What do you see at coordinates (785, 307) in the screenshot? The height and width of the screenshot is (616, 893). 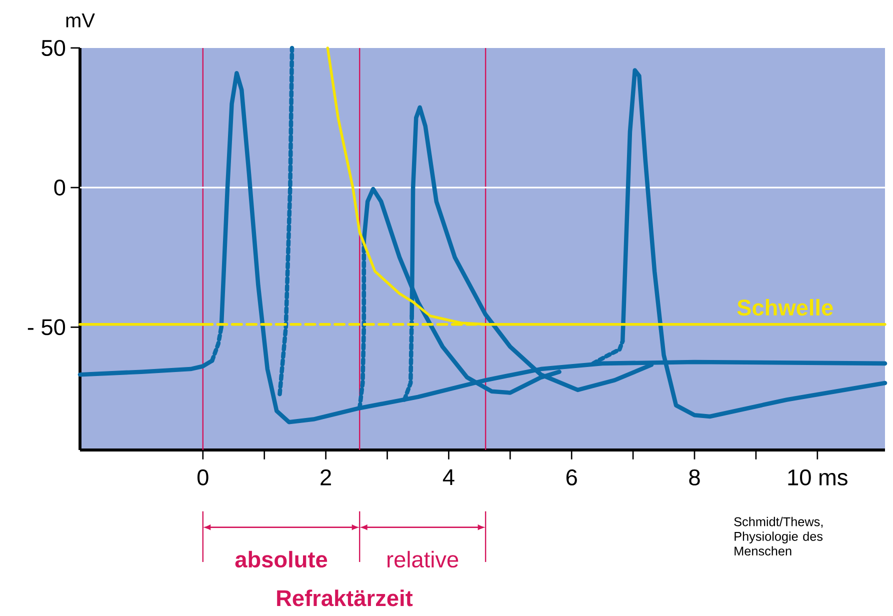 I see `series-label: Schwelle` at bounding box center [785, 307].